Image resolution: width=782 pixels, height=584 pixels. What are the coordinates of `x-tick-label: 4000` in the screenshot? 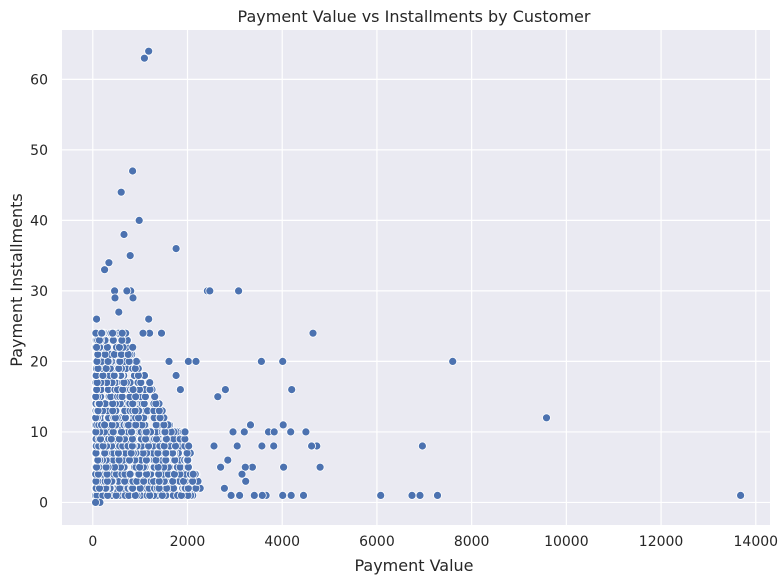 It's located at (282, 542).